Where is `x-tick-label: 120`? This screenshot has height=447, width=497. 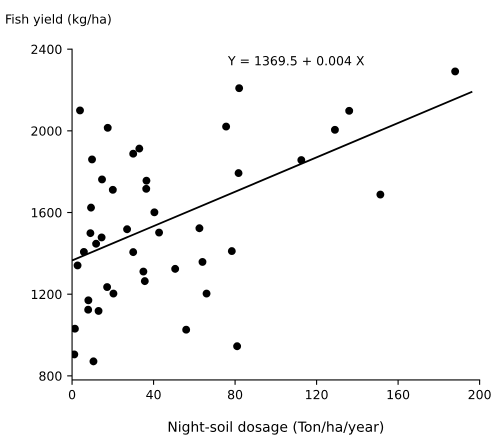 x-tick-label: 120 is located at coordinates (317, 395).